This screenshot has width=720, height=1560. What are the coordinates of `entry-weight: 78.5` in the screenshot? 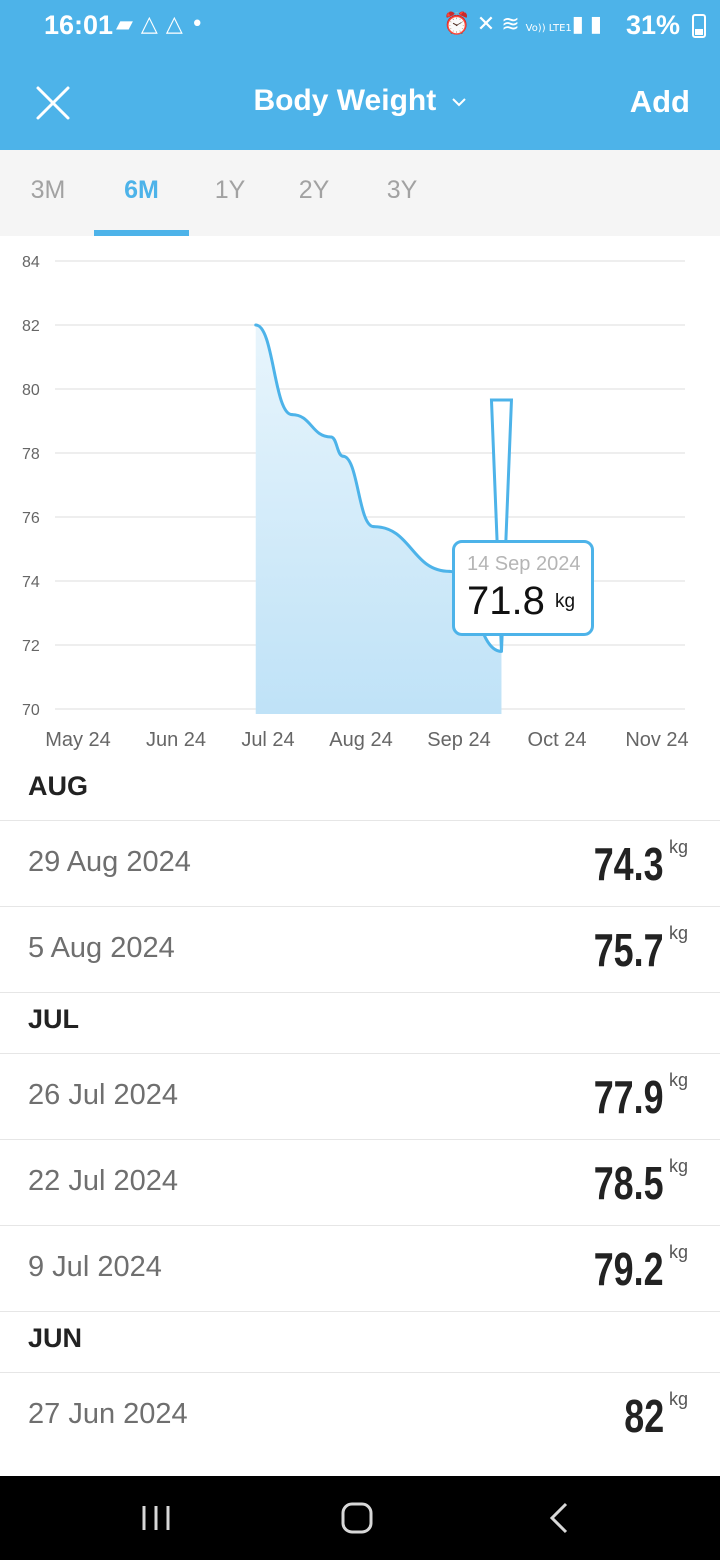 It's located at (629, 1183).